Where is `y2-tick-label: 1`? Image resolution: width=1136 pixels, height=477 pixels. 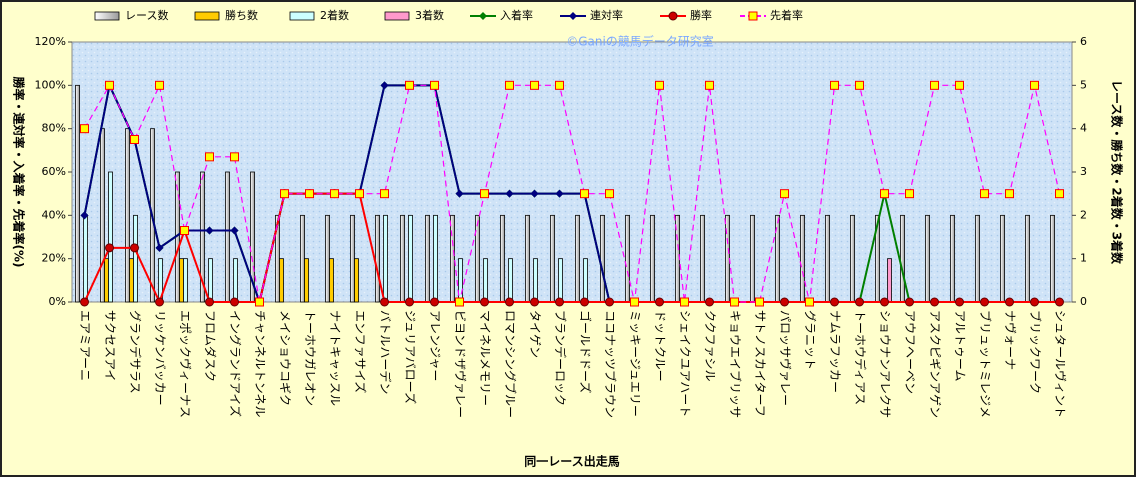
y2-tick-label: 1 is located at coordinates (1083, 258).